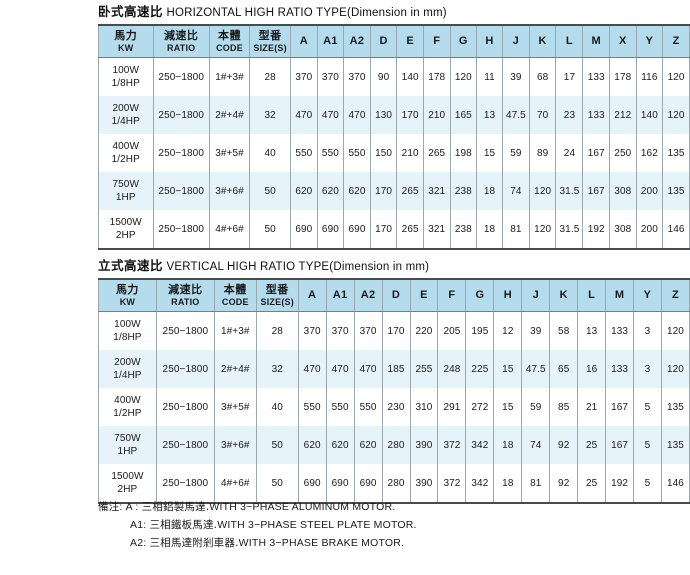 Image resolution: width=690 pixels, height=575 pixels. Describe the element at coordinates (592, 295) in the screenshot. I see `column-header-l: L` at that location.